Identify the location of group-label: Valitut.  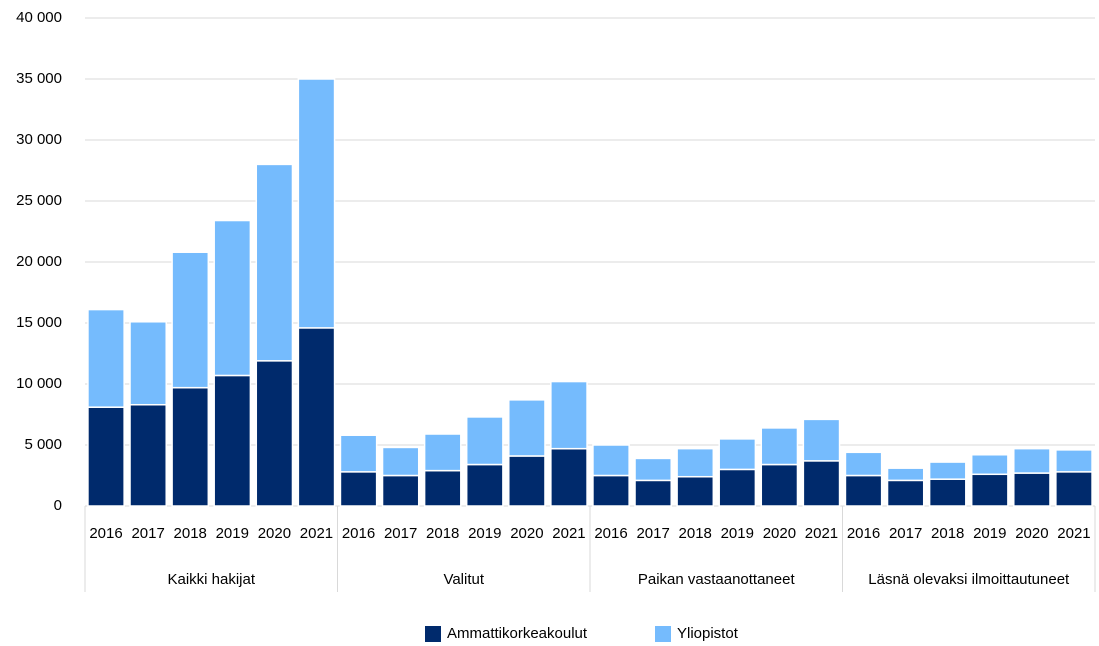
(463, 579).